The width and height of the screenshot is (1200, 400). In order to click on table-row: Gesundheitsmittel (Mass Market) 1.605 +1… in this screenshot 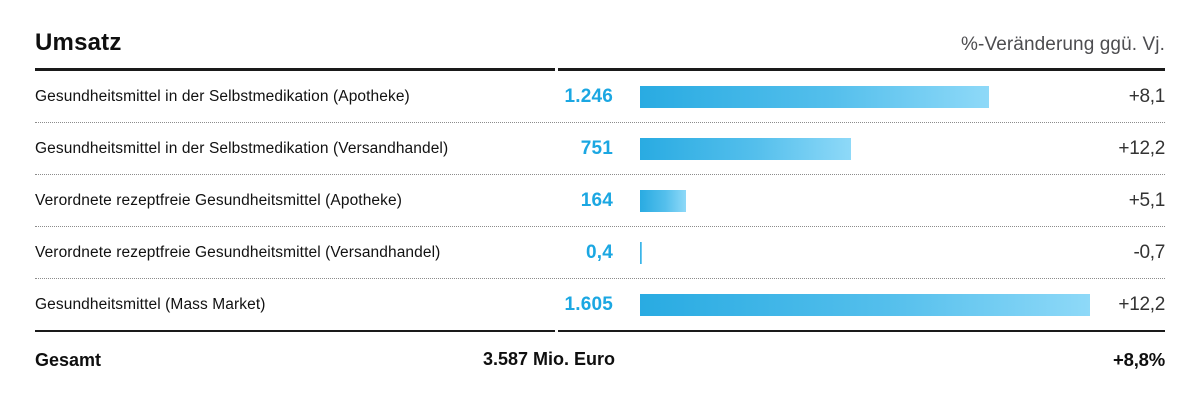, I will do `click(600, 304)`.